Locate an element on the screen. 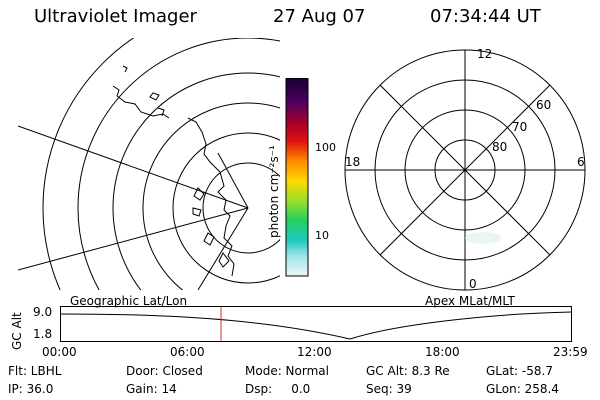 The image size is (600, 400). instrument-title: Ultraviolet Imager is located at coordinates (115, 16).